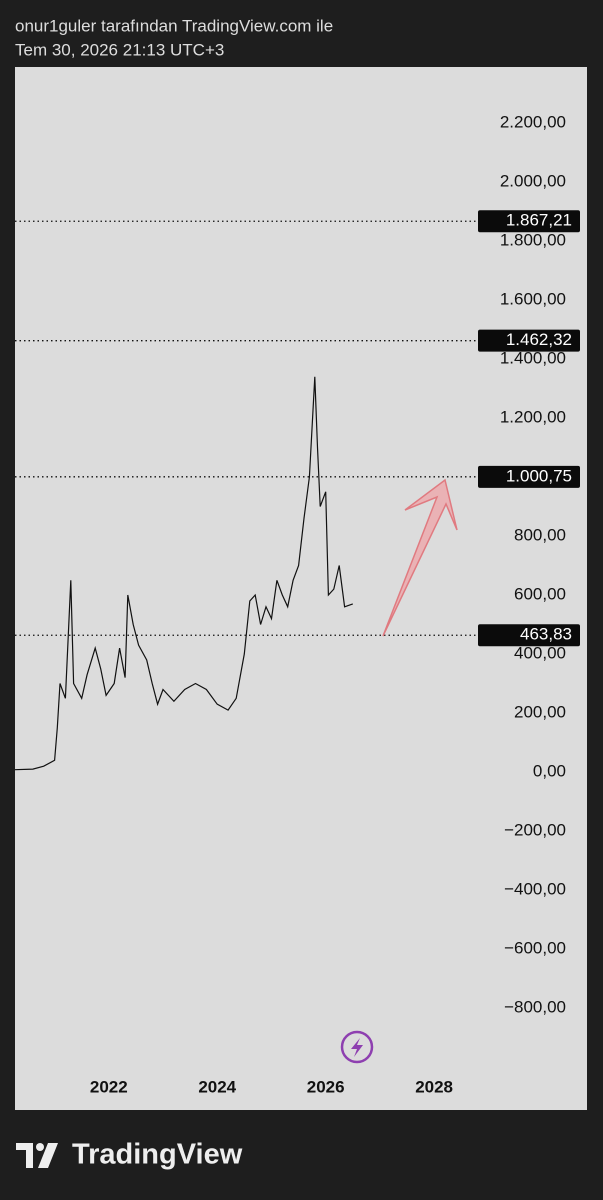  Describe the element at coordinates (535, 948) in the screenshot. I see `y-tick-label: −600,00` at that location.